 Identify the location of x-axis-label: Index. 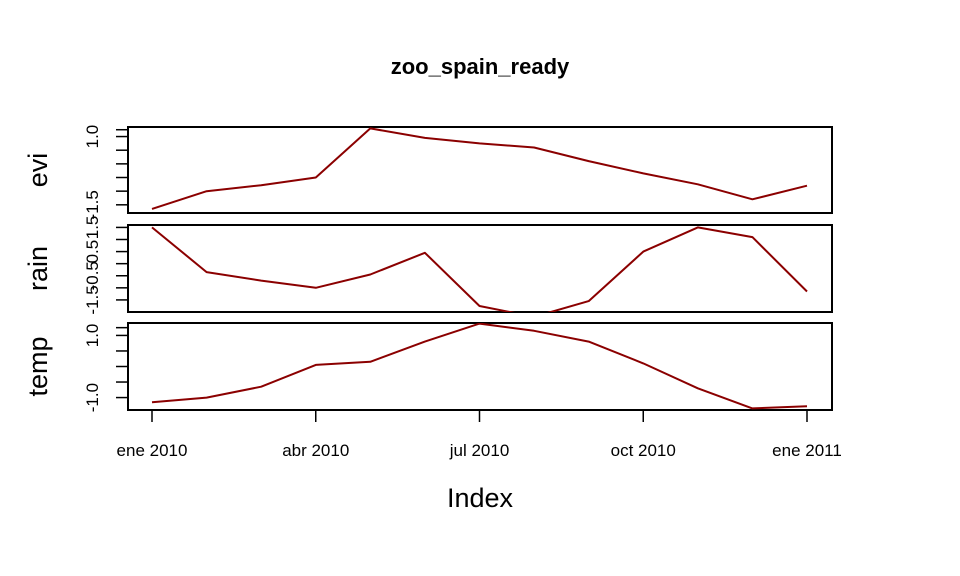
(480, 498).